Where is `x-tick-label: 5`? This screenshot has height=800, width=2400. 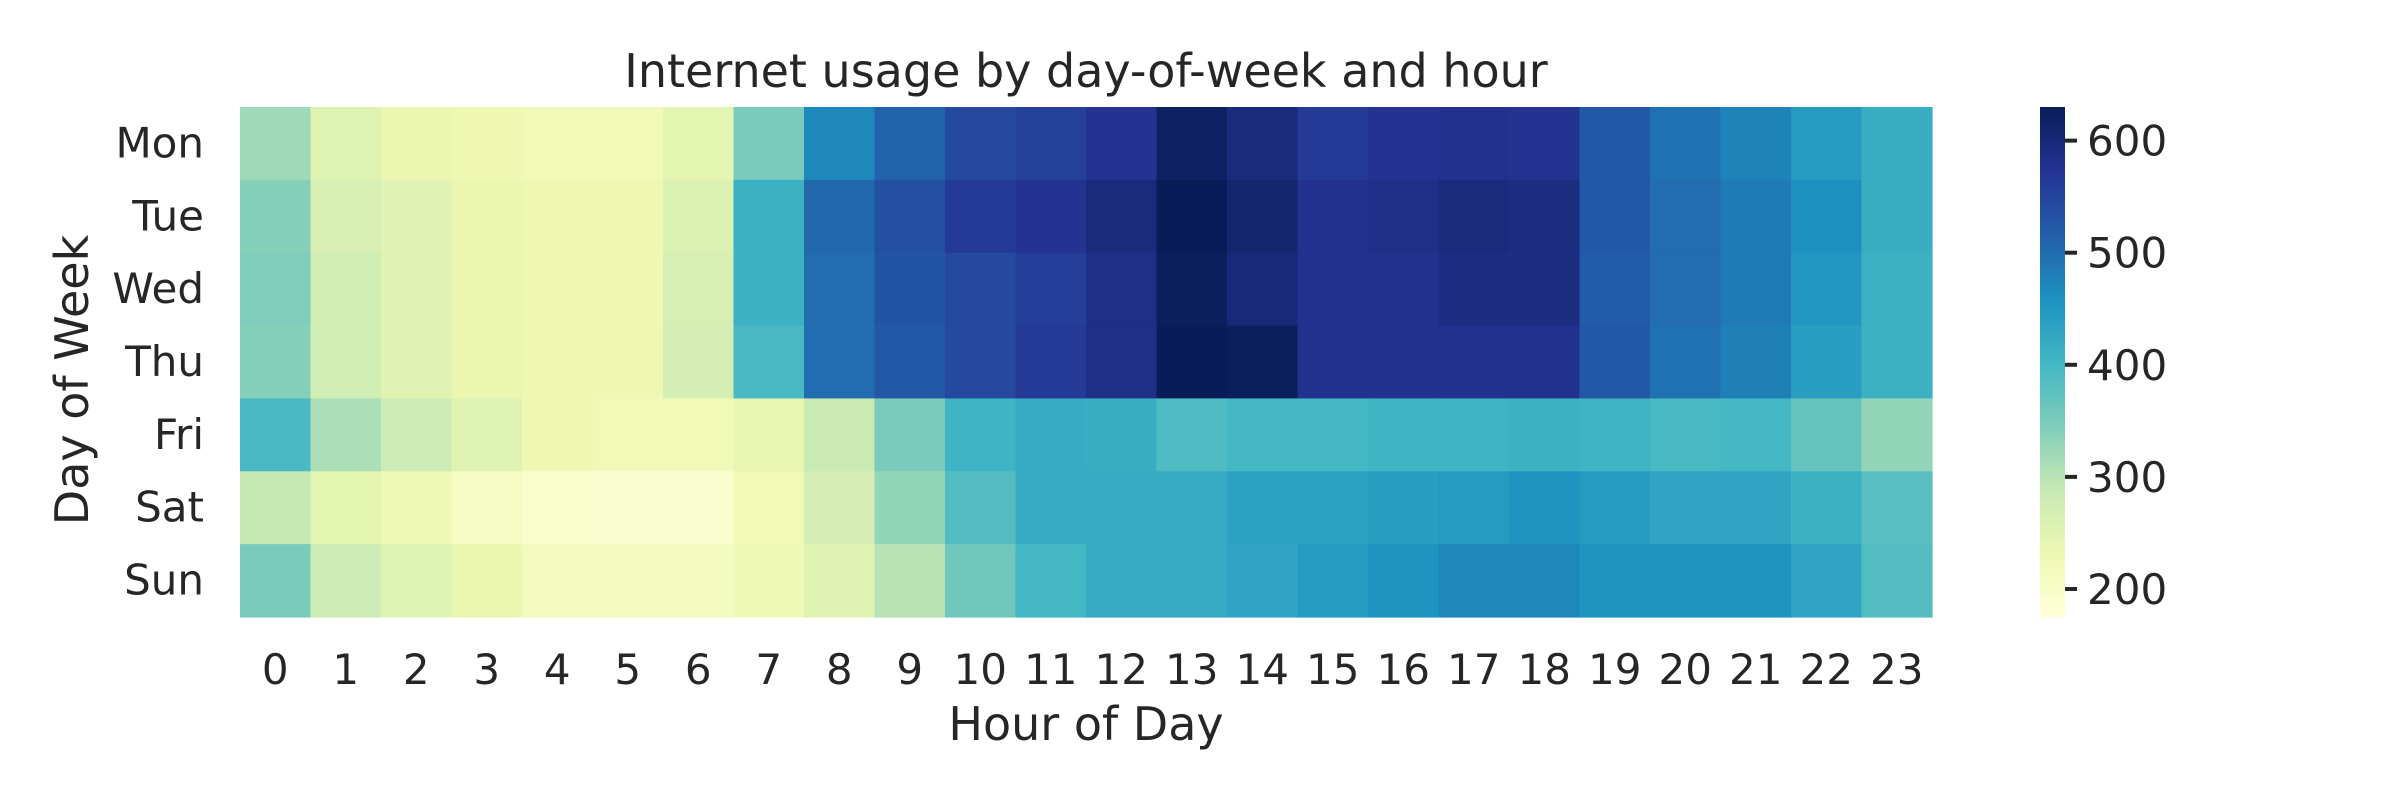
x-tick-label: 5 is located at coordinates (627, 669).